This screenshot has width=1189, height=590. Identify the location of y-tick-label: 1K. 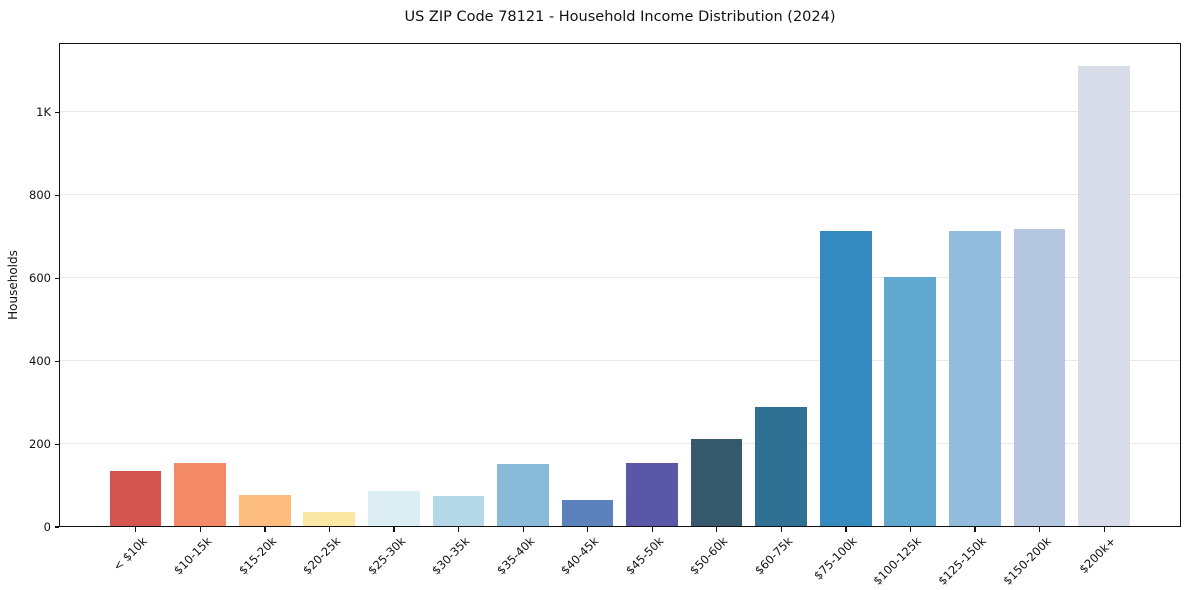
(43, 112).